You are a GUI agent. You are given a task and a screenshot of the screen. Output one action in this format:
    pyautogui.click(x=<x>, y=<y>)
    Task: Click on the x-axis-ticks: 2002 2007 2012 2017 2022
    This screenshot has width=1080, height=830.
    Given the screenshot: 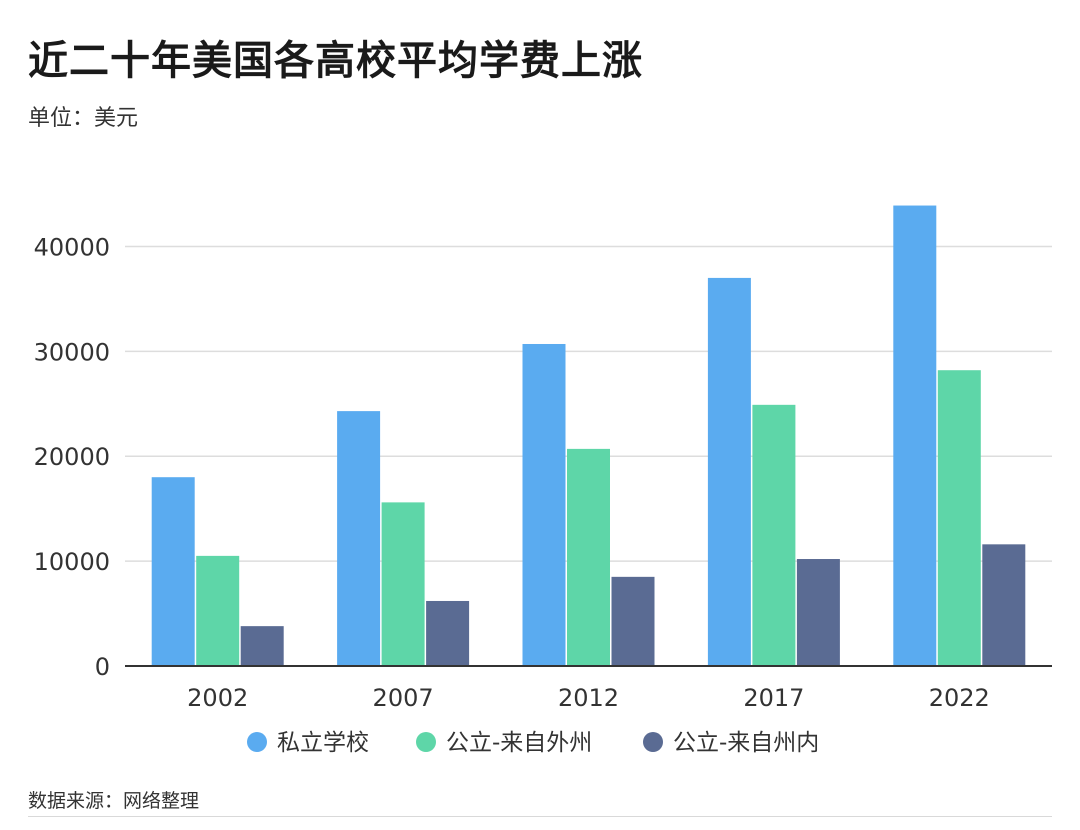 What is the action you would take?
    pyautogui.click(x=588, y=698)
    